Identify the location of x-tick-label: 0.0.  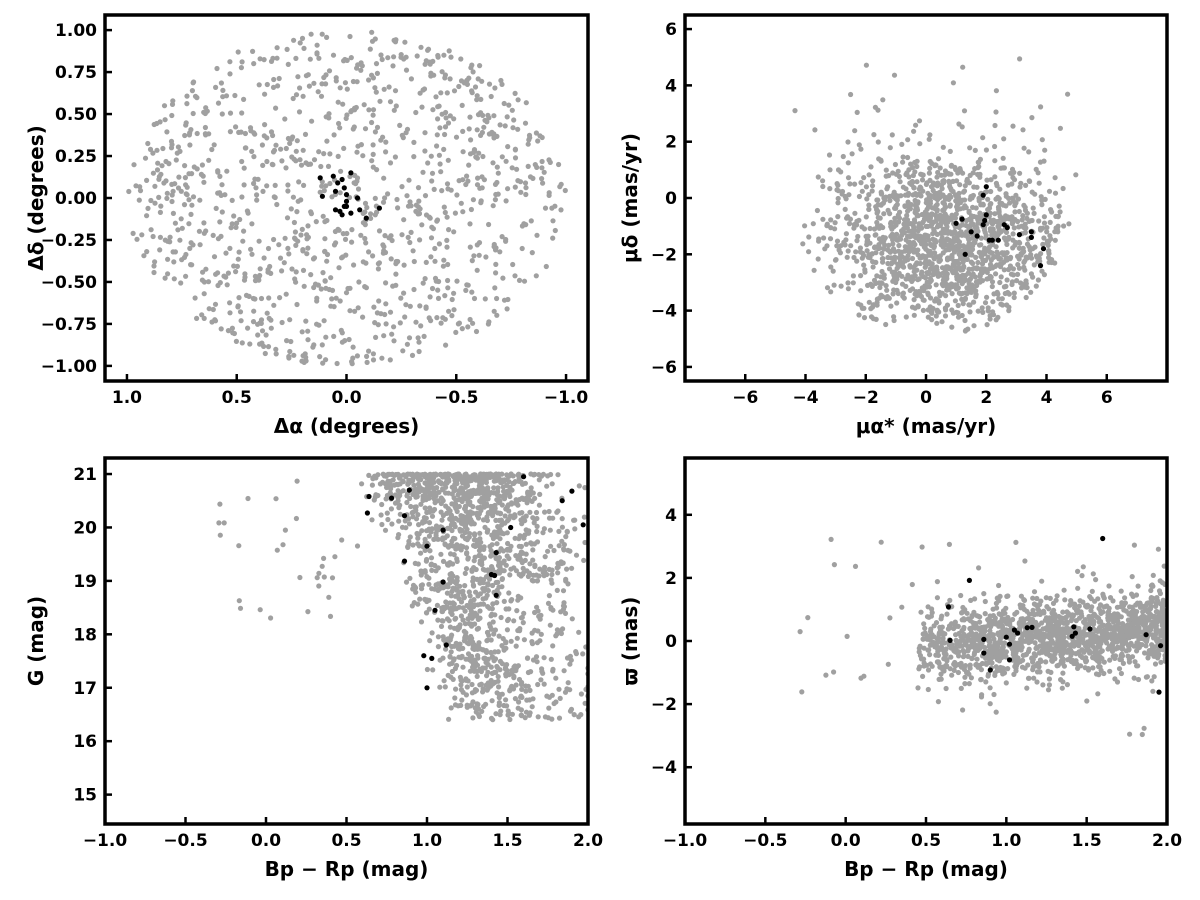
(266, 841).